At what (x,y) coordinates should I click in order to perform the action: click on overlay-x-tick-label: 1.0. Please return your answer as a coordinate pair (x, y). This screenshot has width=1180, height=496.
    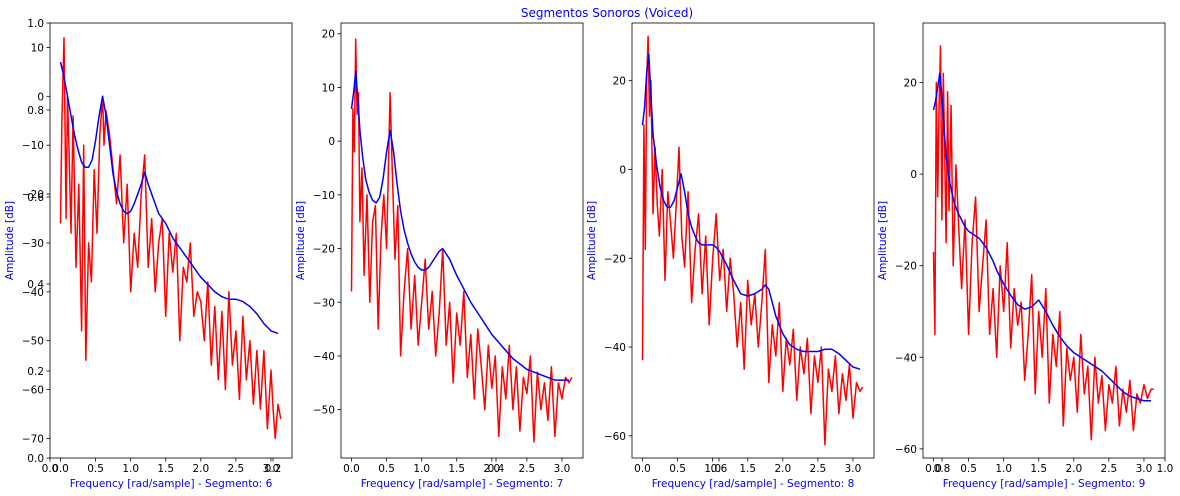
    Looking at the image, I should click on (1165, 469).